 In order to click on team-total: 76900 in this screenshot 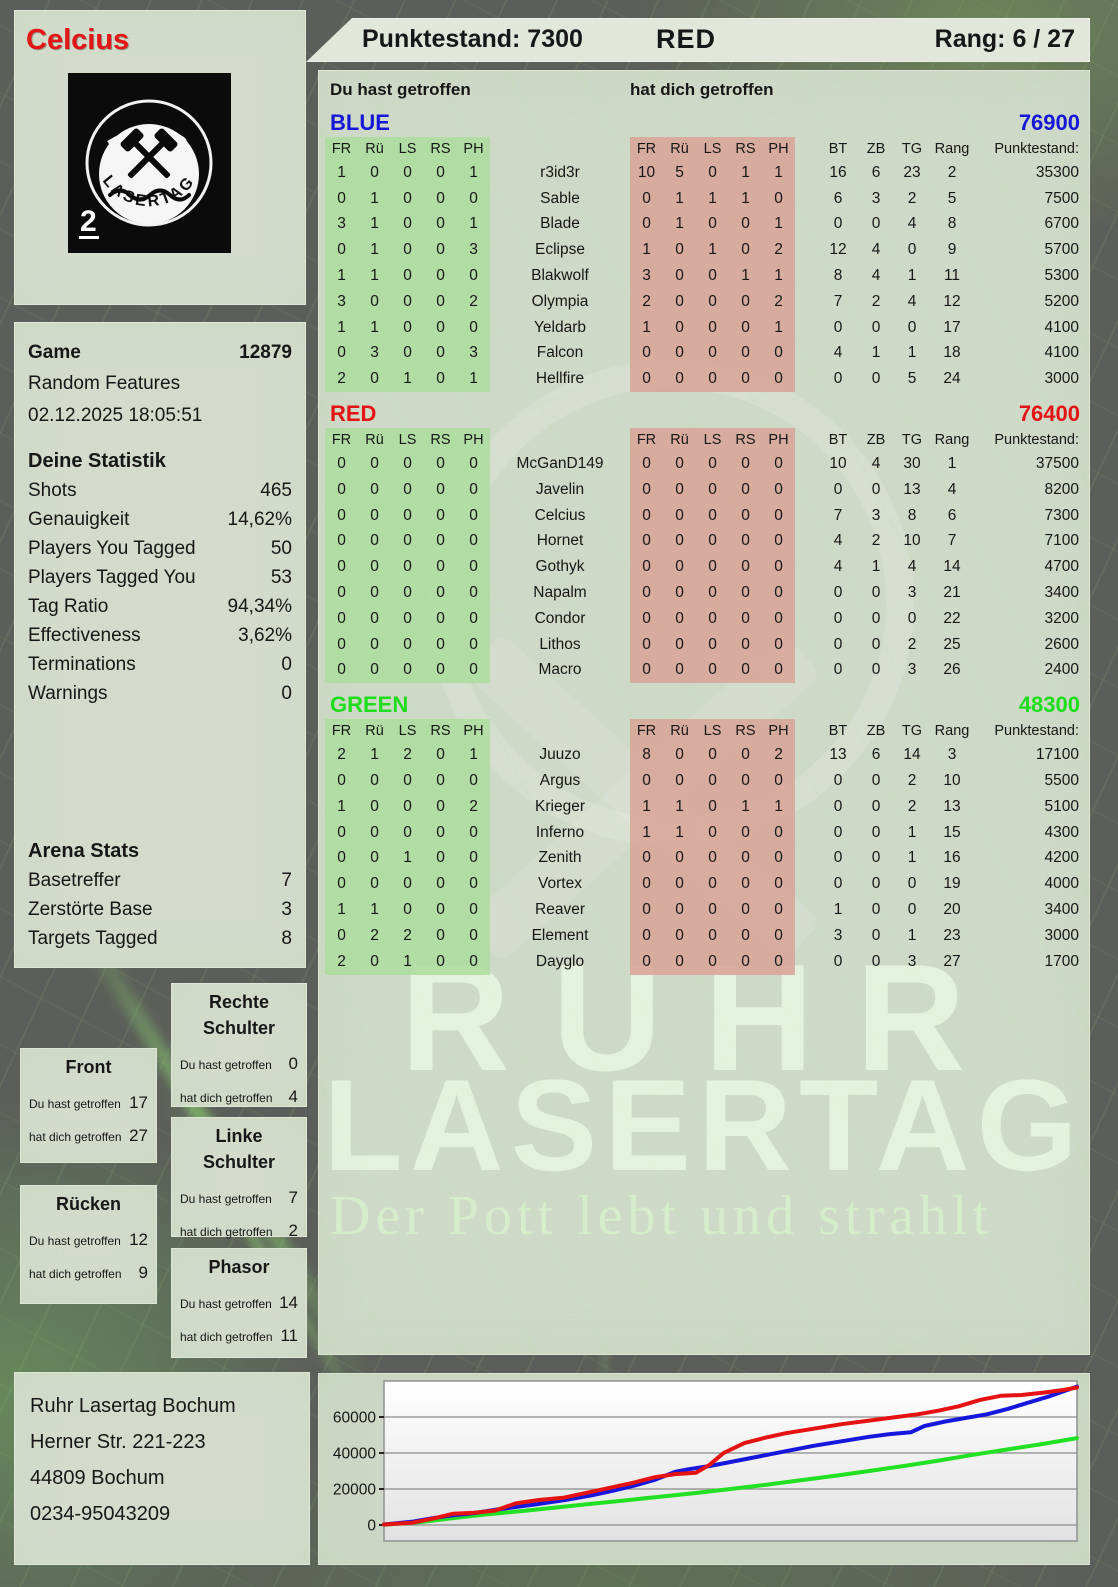, I will do `click(1049, 122)`.